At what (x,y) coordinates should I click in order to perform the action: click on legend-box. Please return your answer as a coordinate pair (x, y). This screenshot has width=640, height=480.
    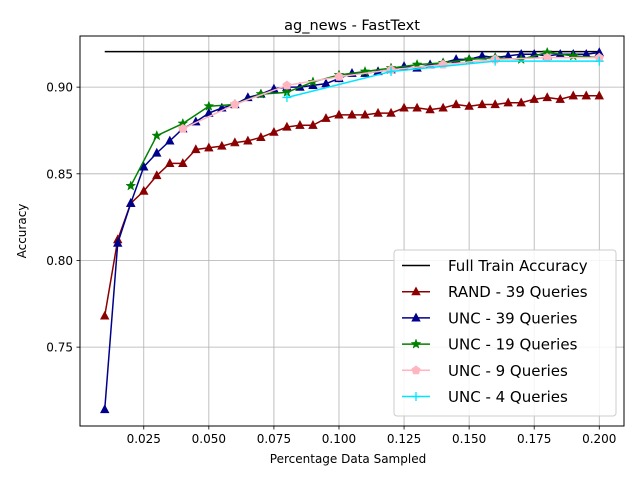
    Looking at the image, I should click on (505, 333).